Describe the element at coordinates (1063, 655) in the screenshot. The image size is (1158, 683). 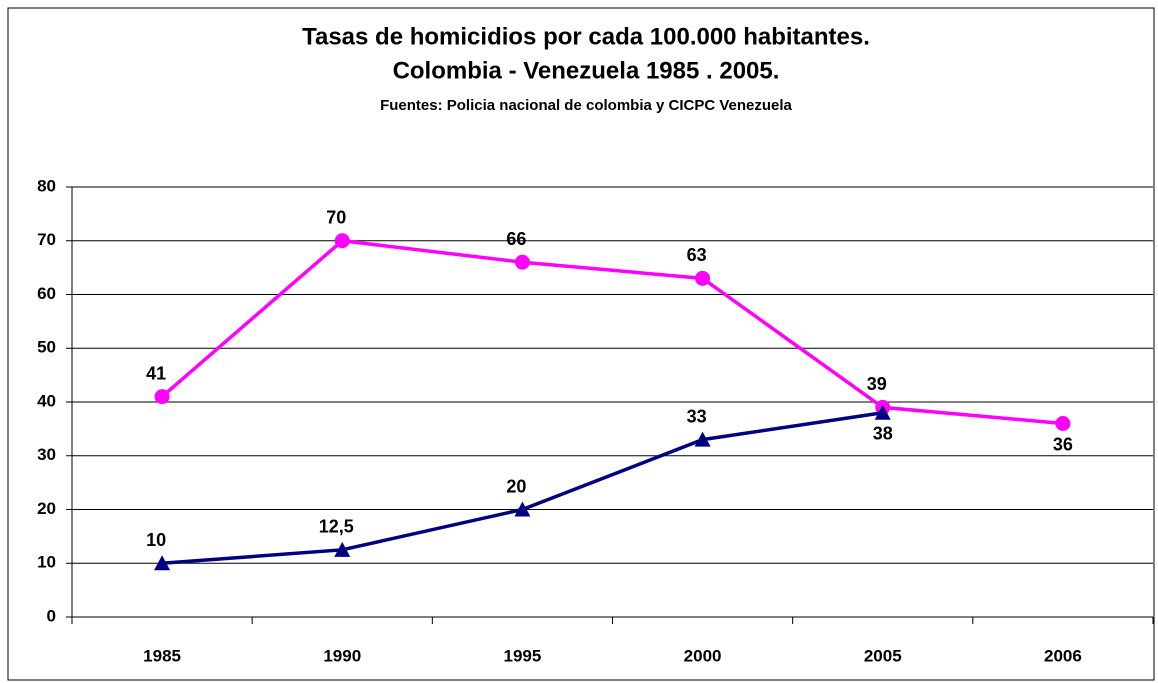
I see `x-tick-label: 2006` at that location.